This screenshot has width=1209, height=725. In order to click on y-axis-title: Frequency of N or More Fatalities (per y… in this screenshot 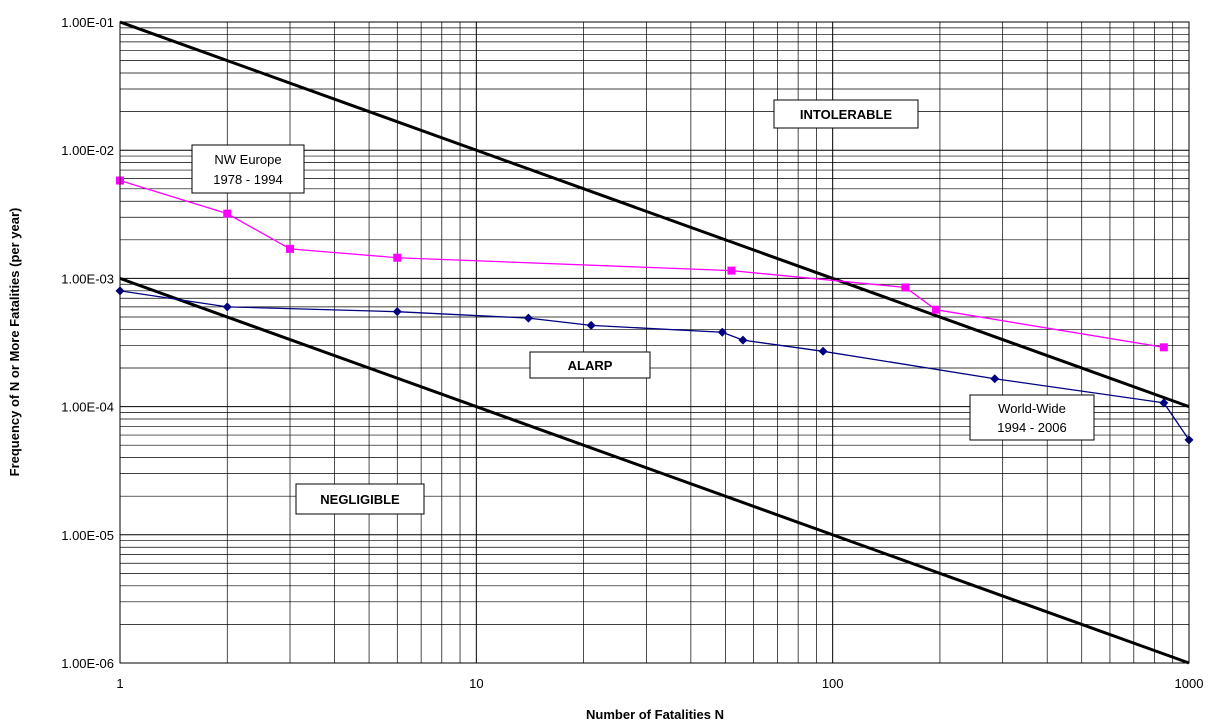, I will do `click(14, 342)`.